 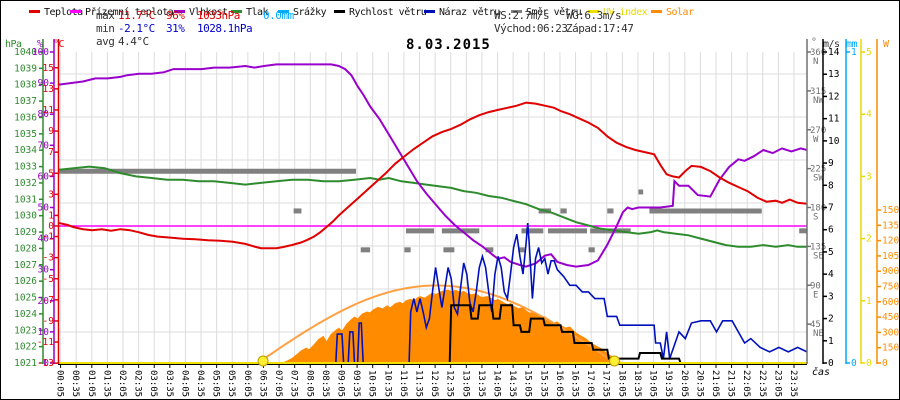 What do you see at coordinates (815, 295) in the screenshot?
I see `svg-text: E` at bounding box center [815, 295].